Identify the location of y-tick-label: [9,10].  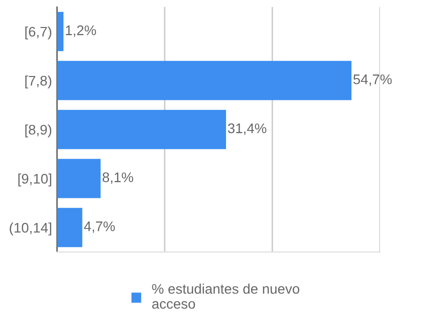
(35, 179).